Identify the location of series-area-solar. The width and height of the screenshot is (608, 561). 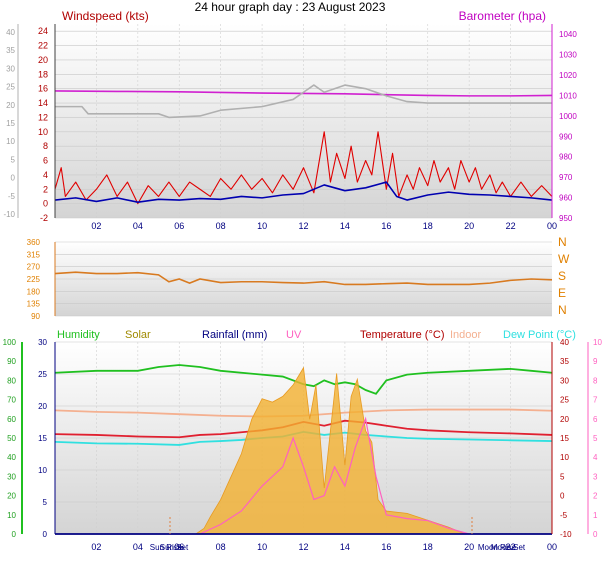
(330, 450).